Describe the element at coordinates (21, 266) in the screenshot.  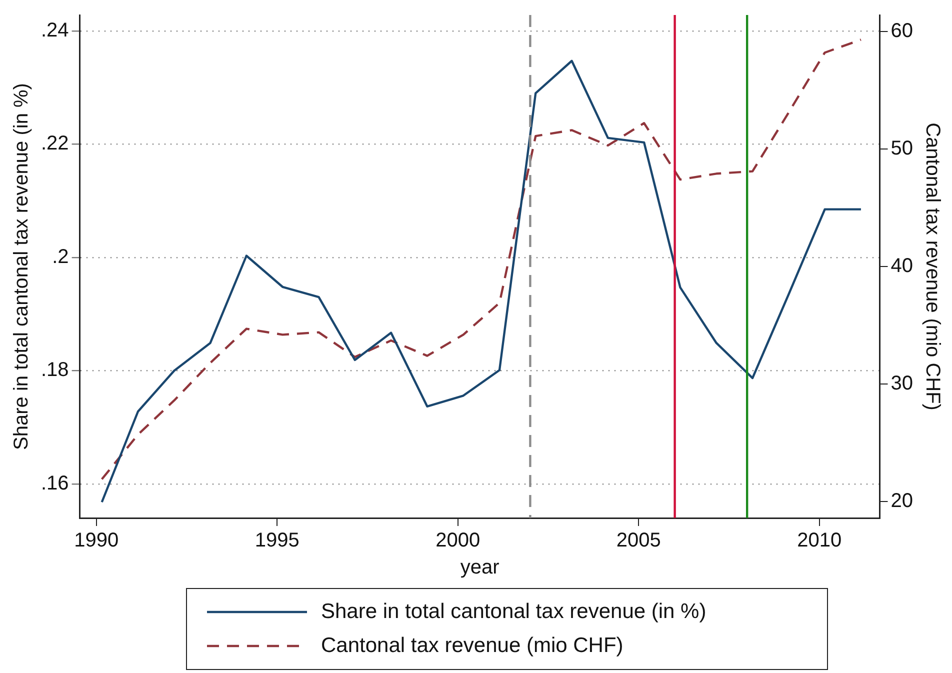
I see `y-axis-title: Share in total cantonal tax revenue (in %)` at that location.